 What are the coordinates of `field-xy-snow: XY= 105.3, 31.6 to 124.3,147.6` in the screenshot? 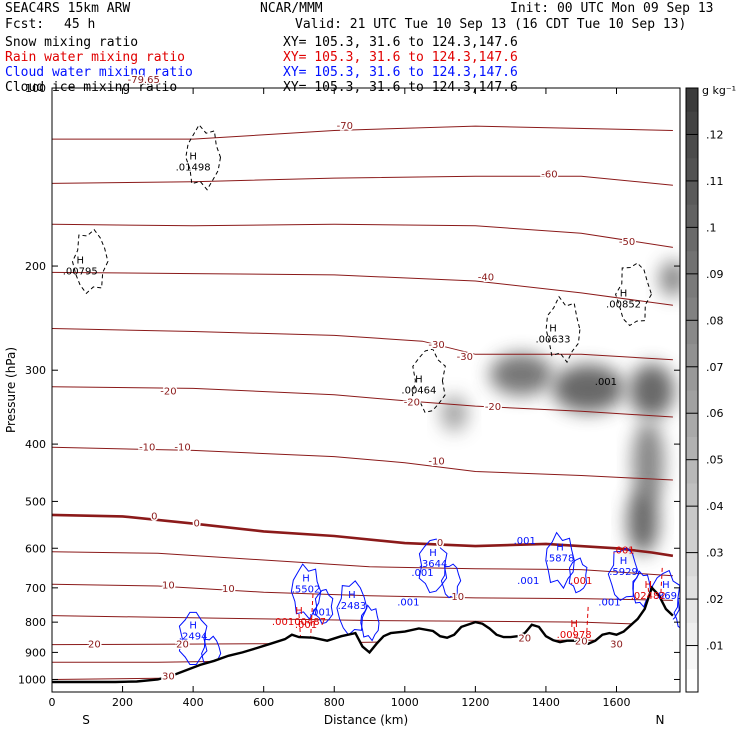 It's located at (400, 42).